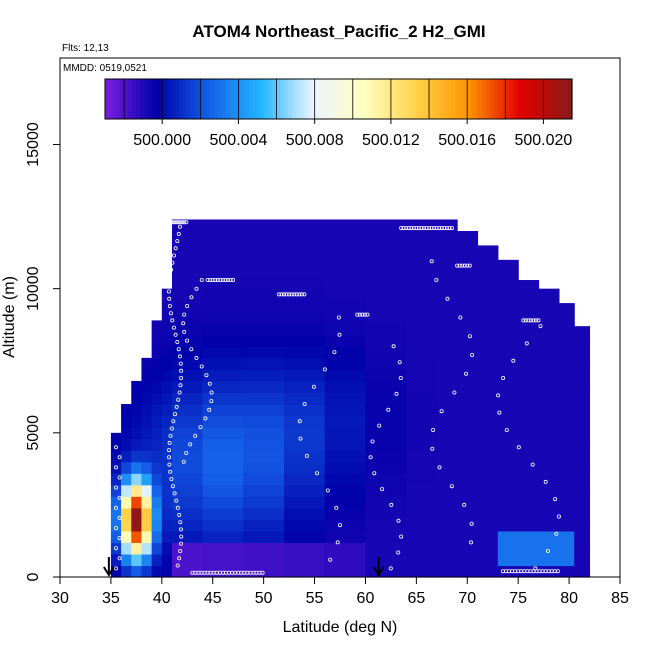  I want to click on down-arrow-icon, so click(109, 567).